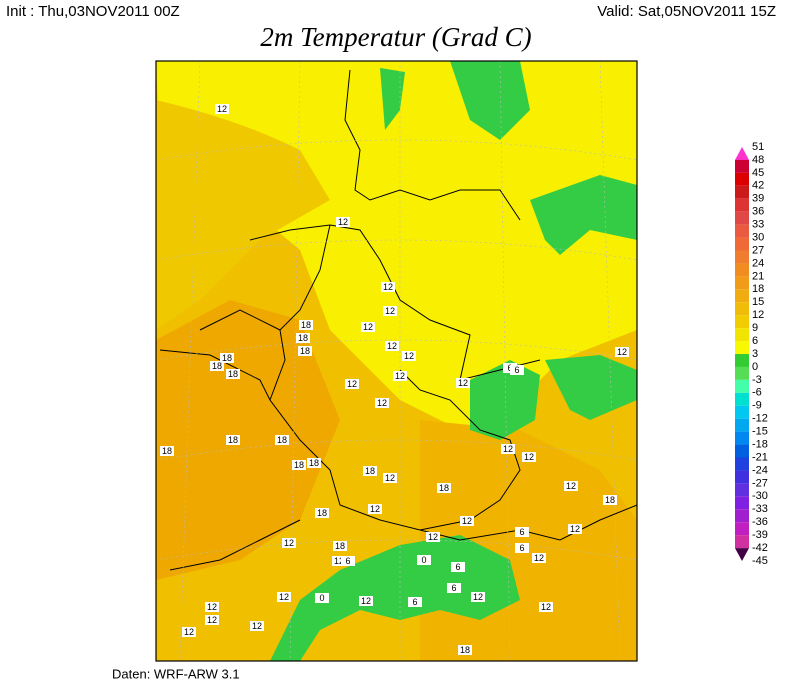 Image resolution: width=802 pixels, height=682 pixels. What do you see at coordinates (760, 444) in the screenshot?
I see `colorbar-label: -18` at bounding box center [760, 444].